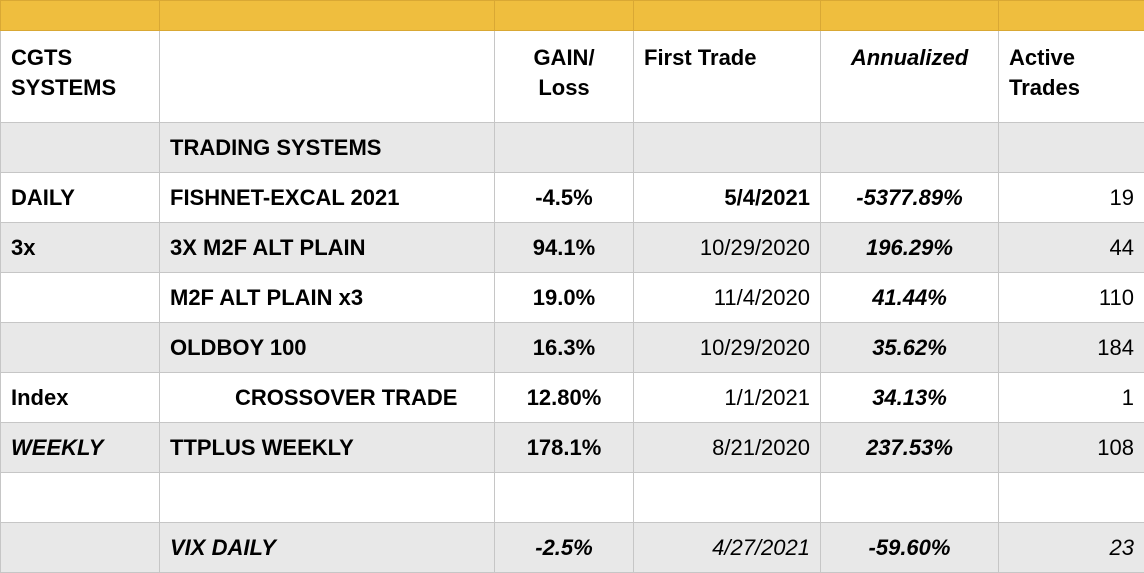  What do you see at coordinates (727, 398) in the screenshot?
I see `first-trade-cell: 1/1/2021` at bounding box center [727, 398].